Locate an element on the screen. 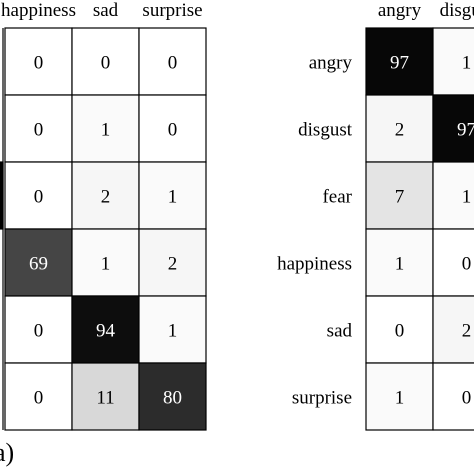  row-label: sad is located at coordinates (340, 331).